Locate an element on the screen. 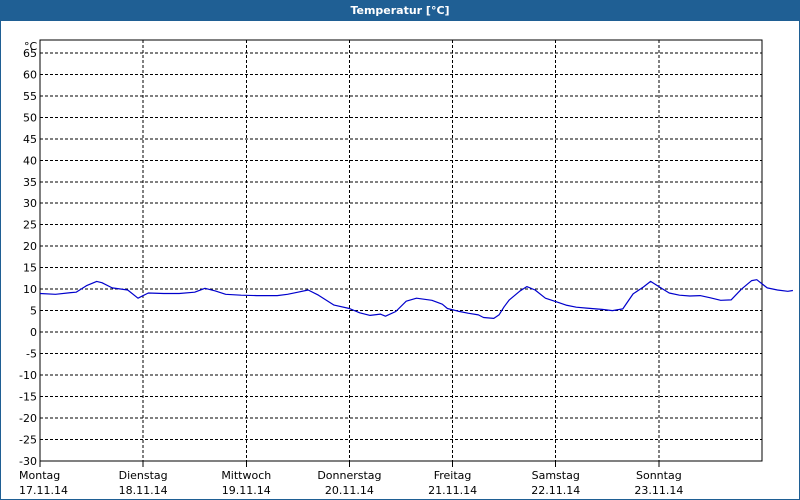 The image size is (800, 500). x-tick-date: 20.11.14 is located at coordinates (349, 490).